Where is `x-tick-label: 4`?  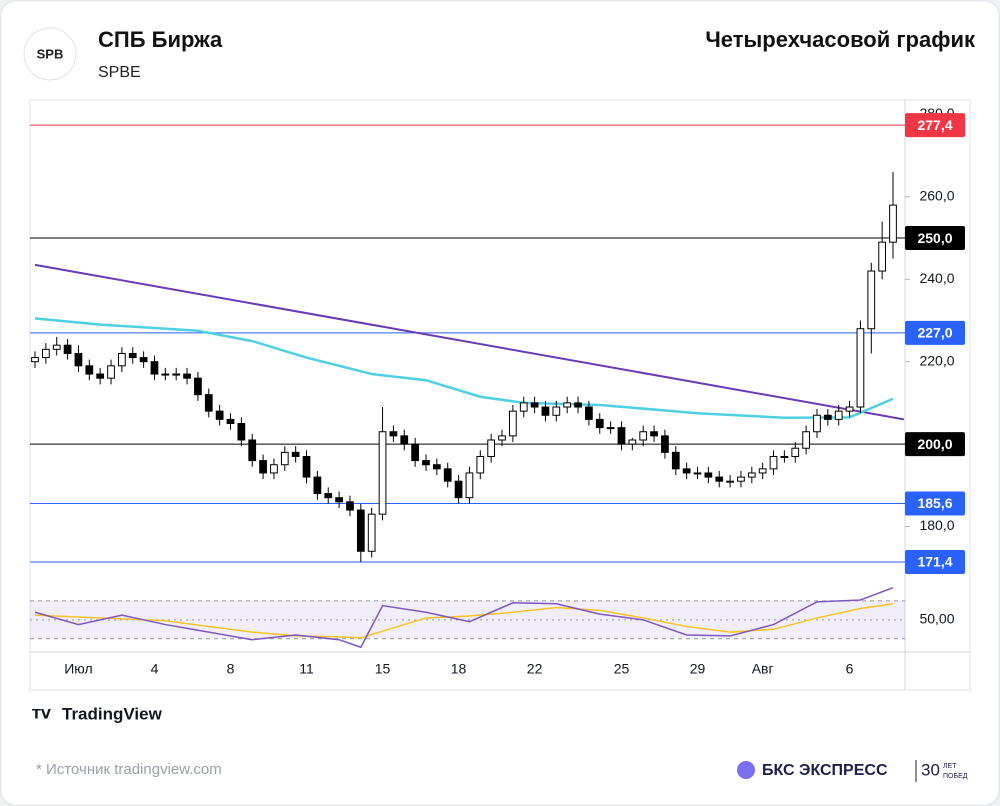
x-tick-label: 4 is located at coordinates (155, 669).